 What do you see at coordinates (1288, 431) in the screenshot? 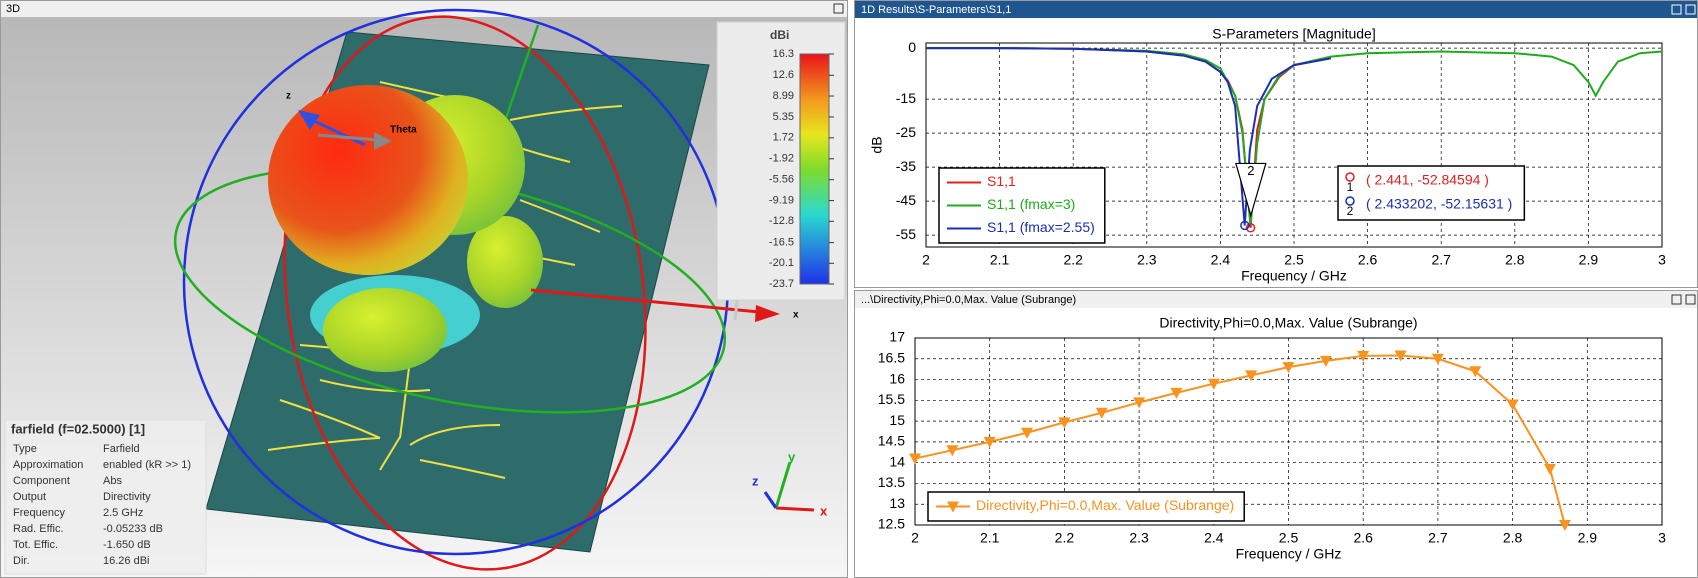
I see `plot-frame` at bounding box center [1288, 431].